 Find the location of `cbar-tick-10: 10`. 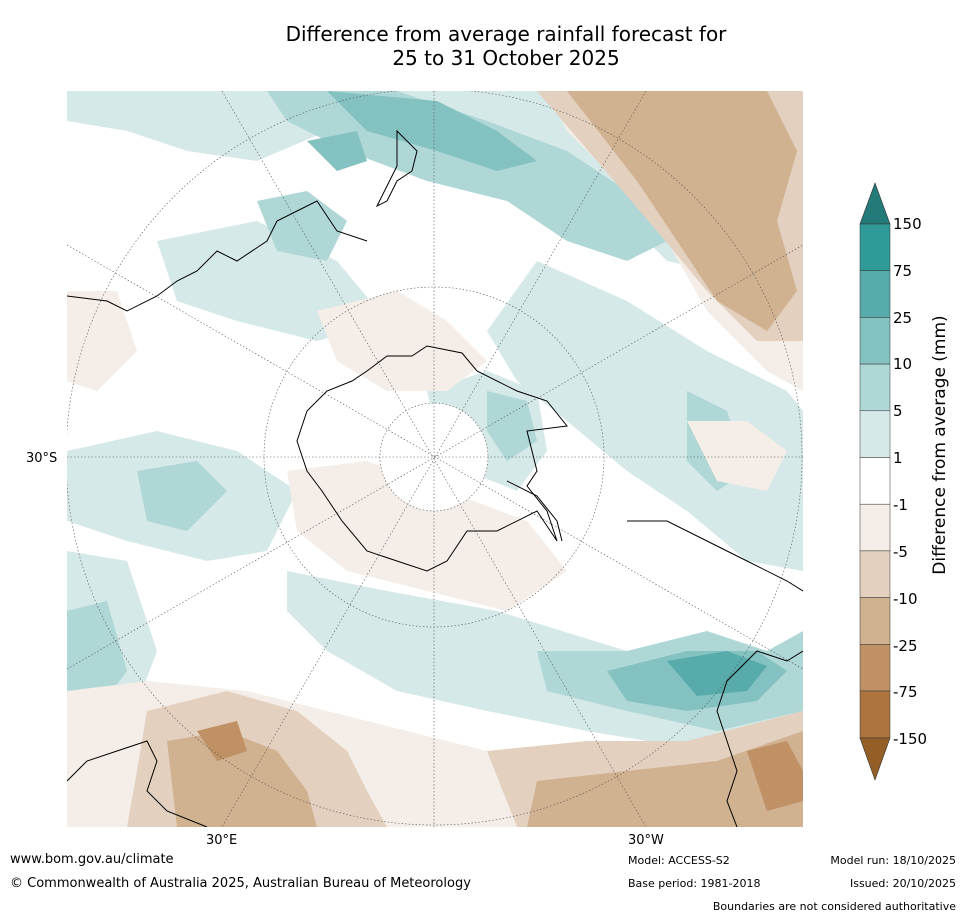

cbar-tick-10: 10 is located at coordinates (903, 364).